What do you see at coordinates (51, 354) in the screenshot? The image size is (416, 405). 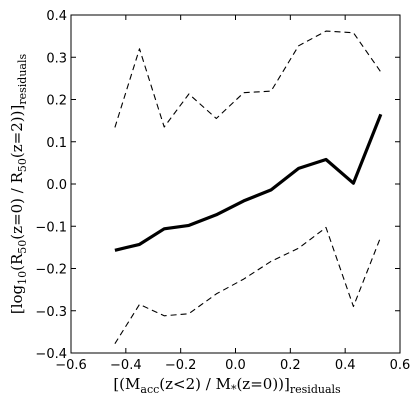 I see `y-tick-label: −0.4` at bounding box center [51, 354].